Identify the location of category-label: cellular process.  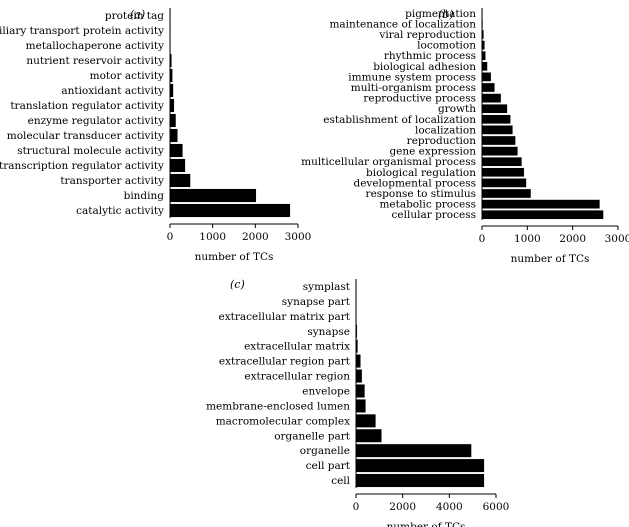
(434, 215).